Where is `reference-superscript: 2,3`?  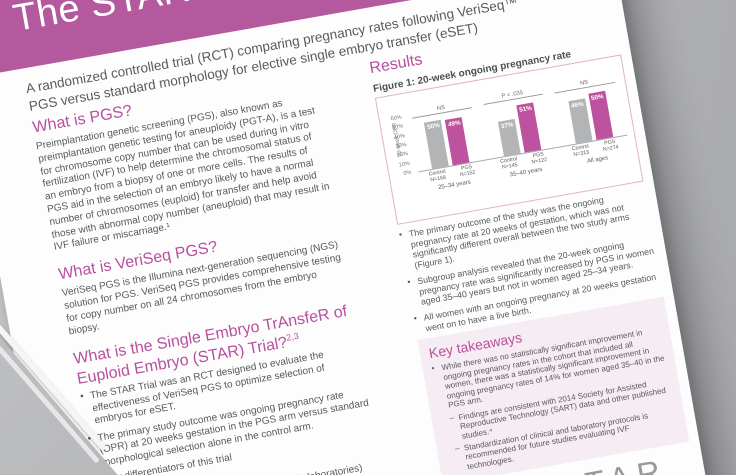
reference-superscript: 2,3 is located at coordinates (292, 336).